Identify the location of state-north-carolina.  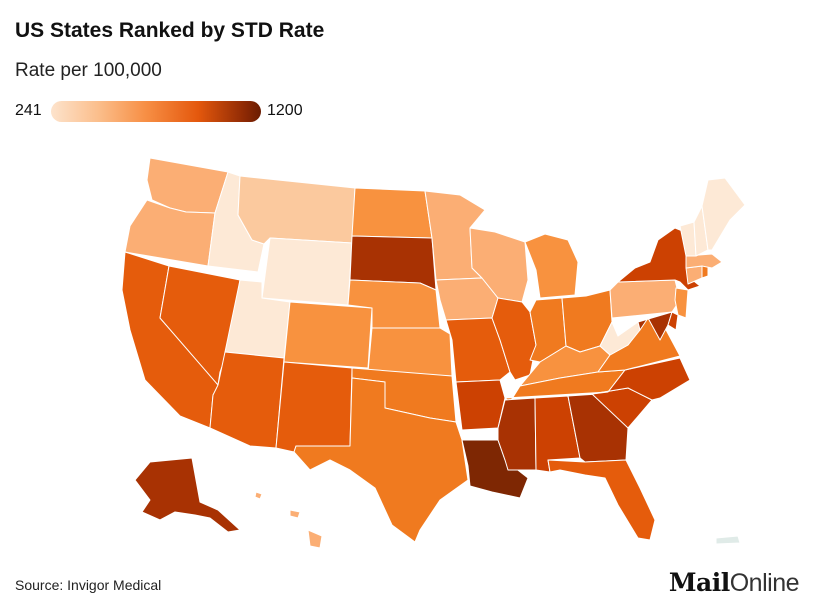
(641, 379).